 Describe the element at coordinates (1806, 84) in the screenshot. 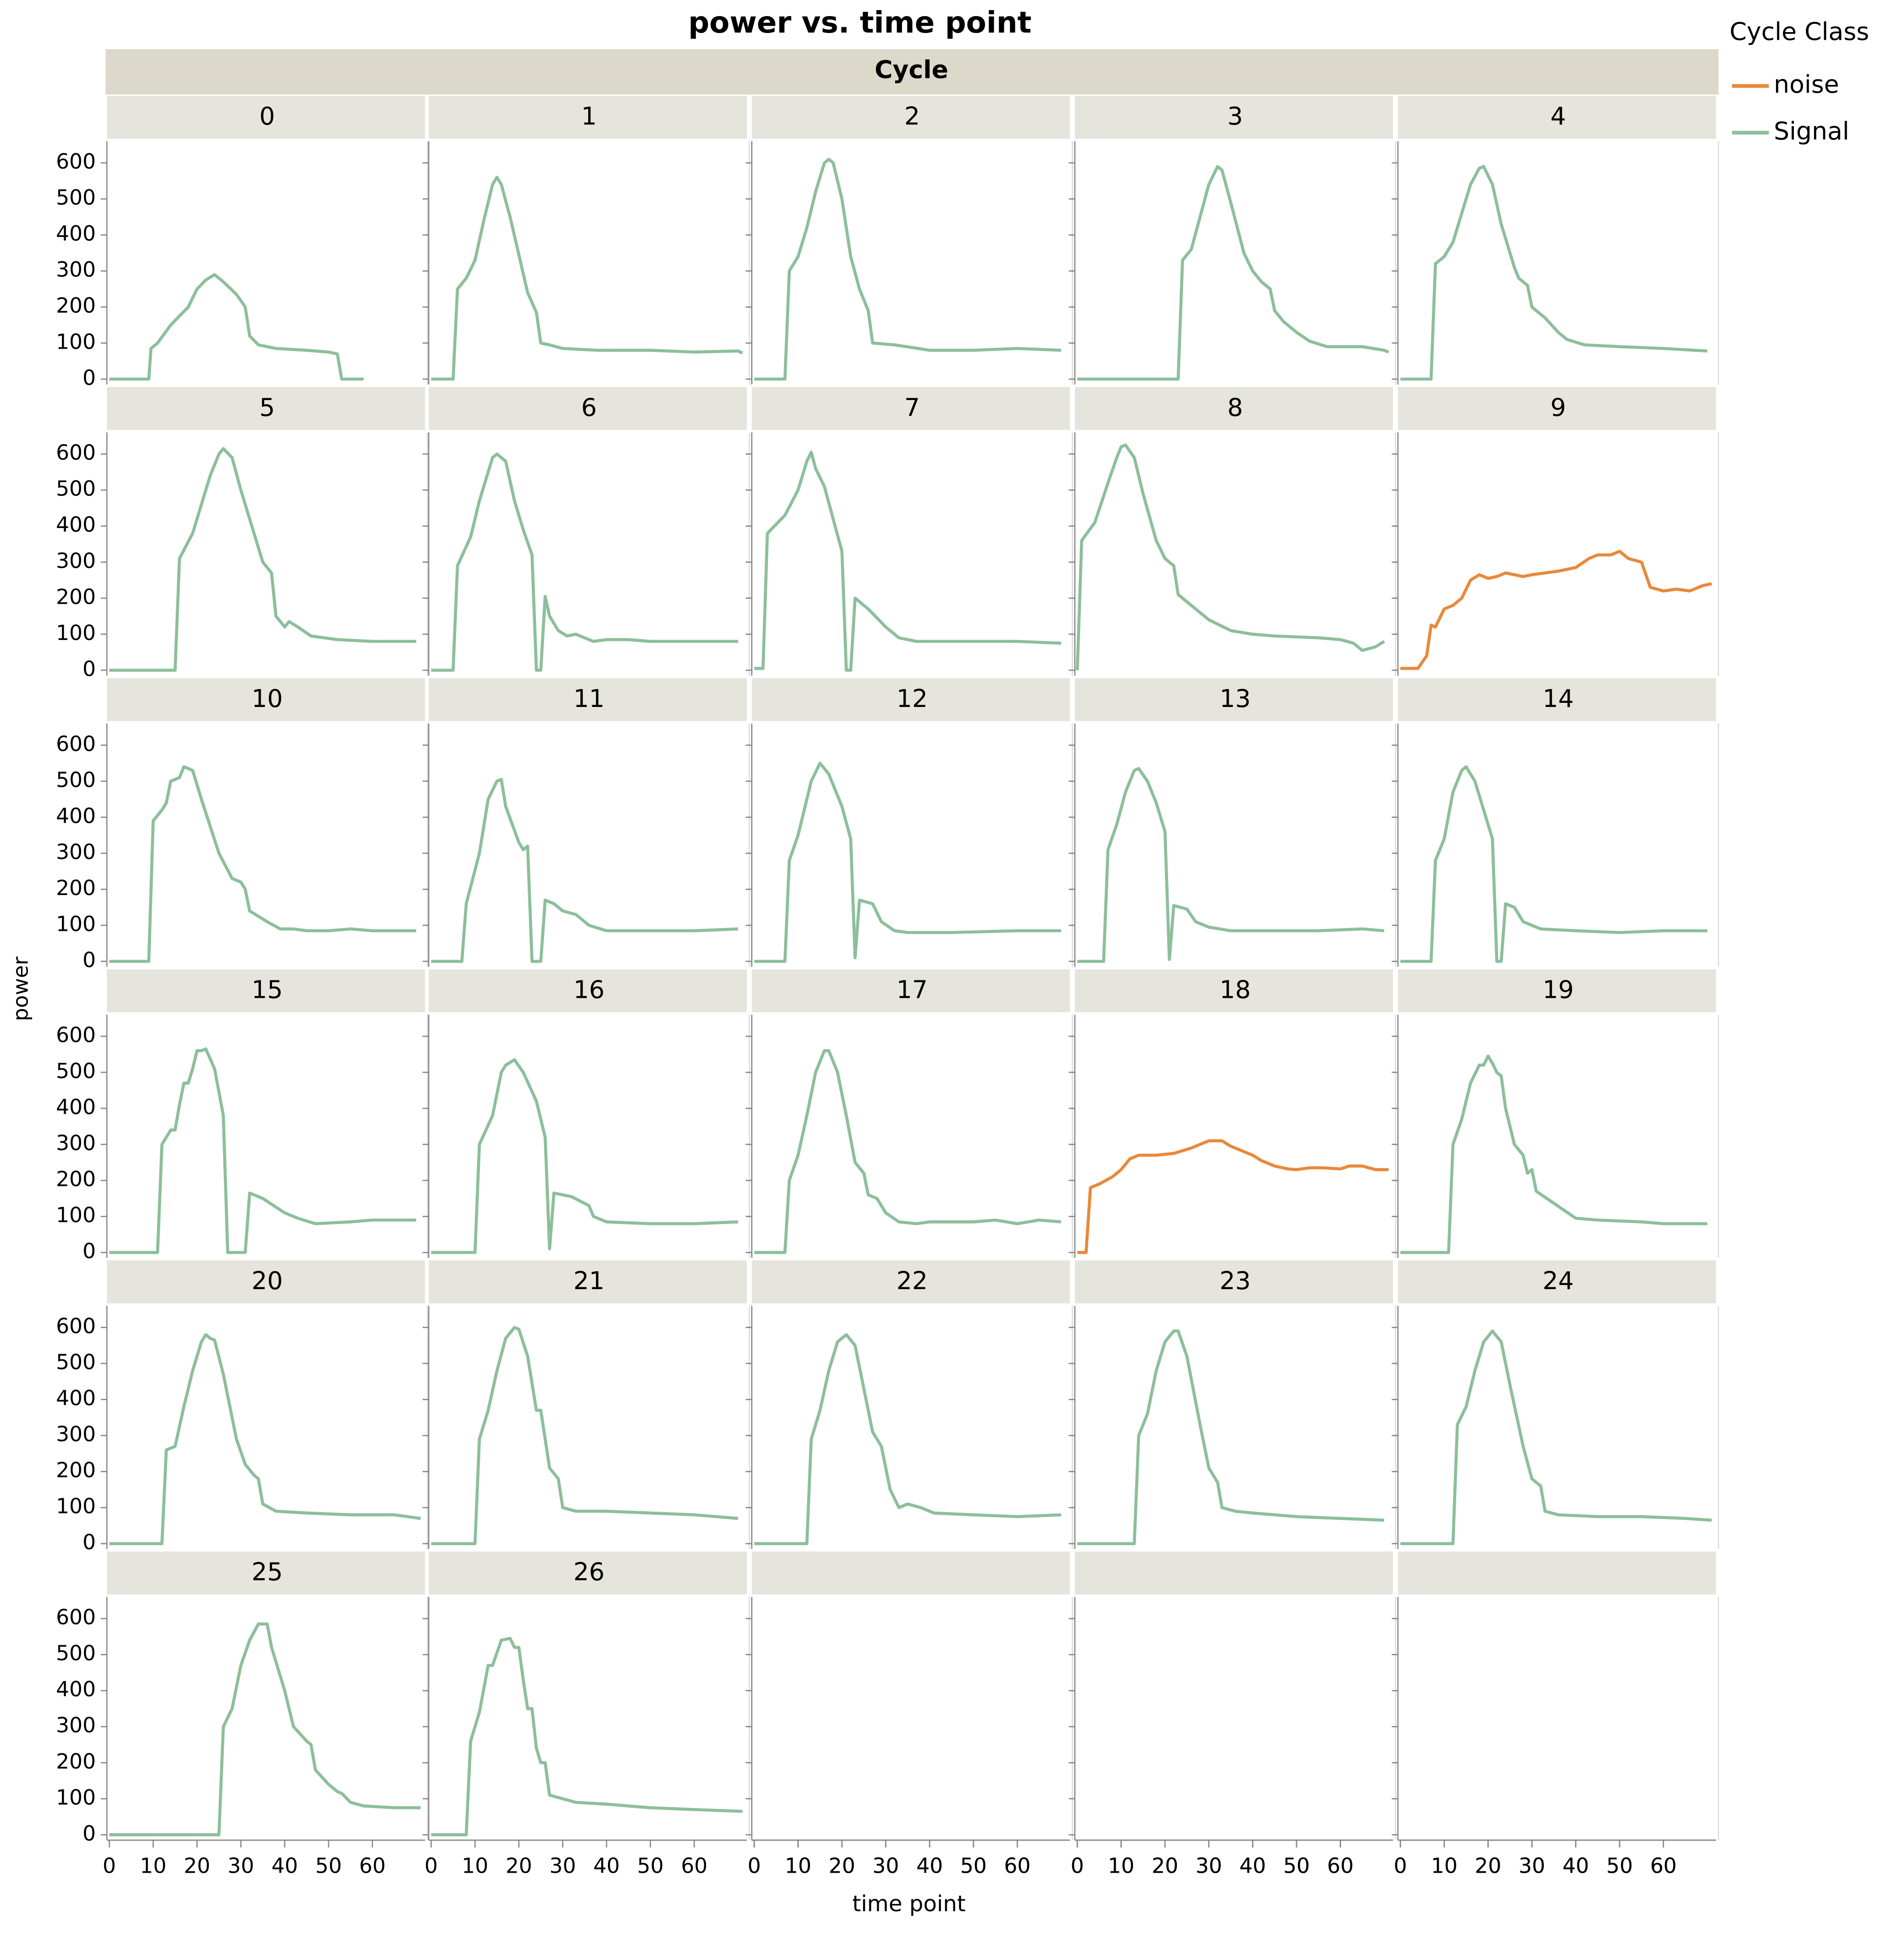

I see `legend-label: noise` at that location.